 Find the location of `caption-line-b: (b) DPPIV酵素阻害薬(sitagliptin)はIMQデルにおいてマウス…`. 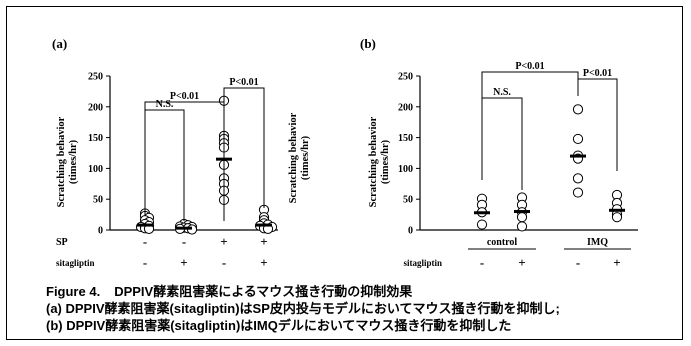

caption-line-b: (b) DPPIV酵素阻害薬(sitagliptin)はIMQデルにおいてマウス… is located at coordinates (279, 325).